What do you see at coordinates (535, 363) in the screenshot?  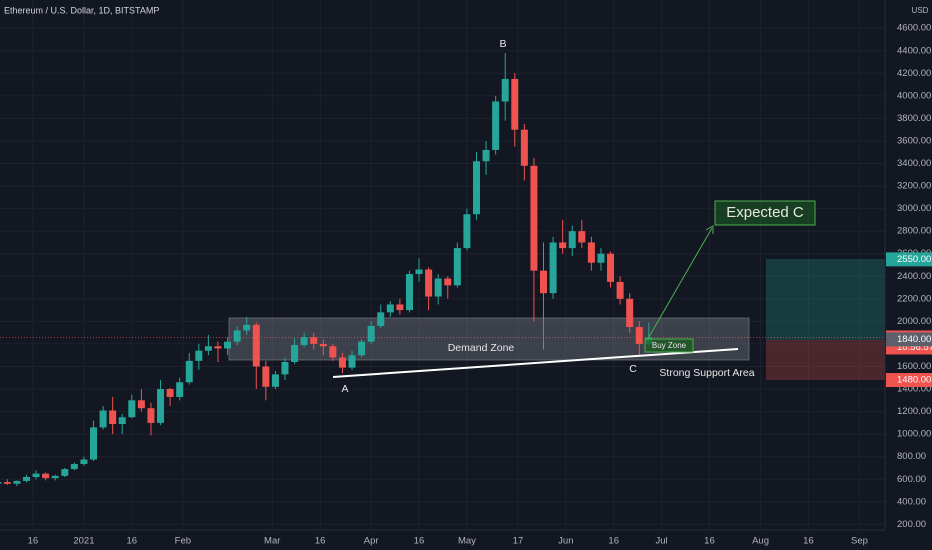 I see `support-line` at bounding box center [535, 363].